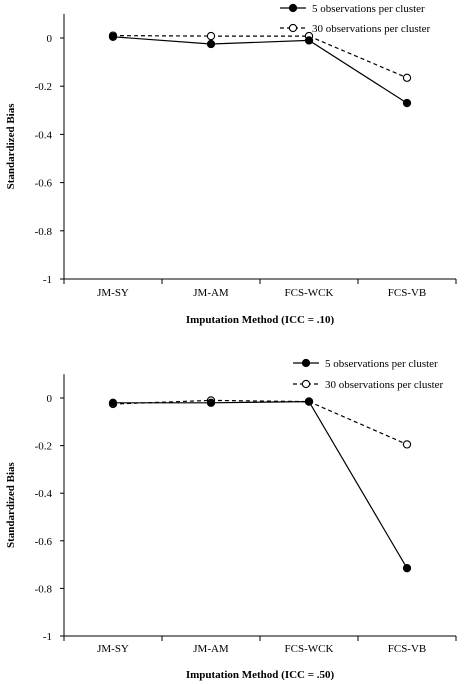 The height and width of the screenshot is (684, 474). Describe the element at coordinates (260, 675) in the screenshot. I see `x-axis-title: Imputation Method (ICC = .50)` at that location.